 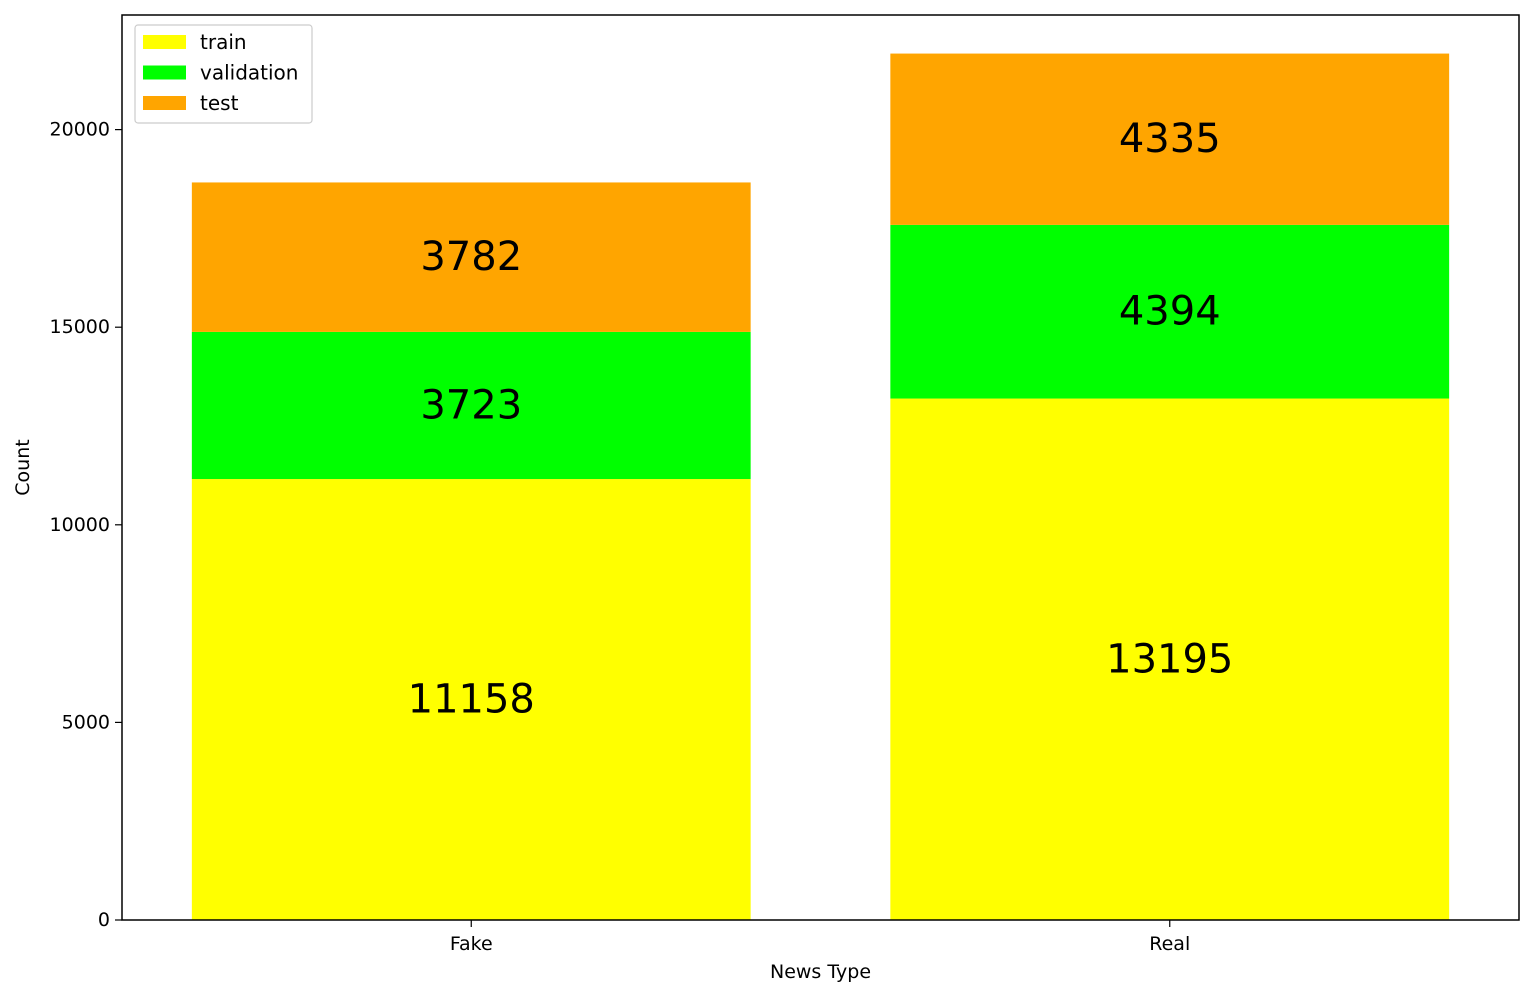 What do you see at coordinates (471, 944) in the screenshot?
I see `x-tick-label-fake: Fake` at bounding box center [471, 944].